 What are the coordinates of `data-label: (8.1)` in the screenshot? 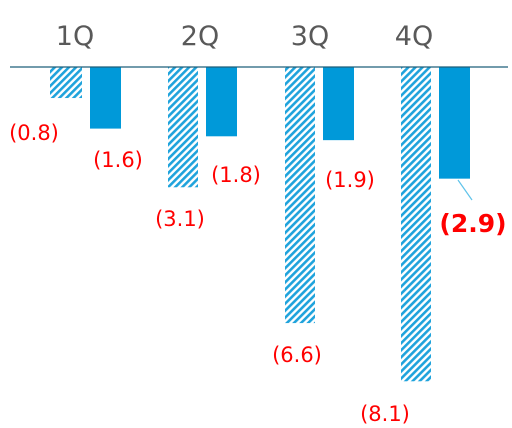 It's located at (385, 414).